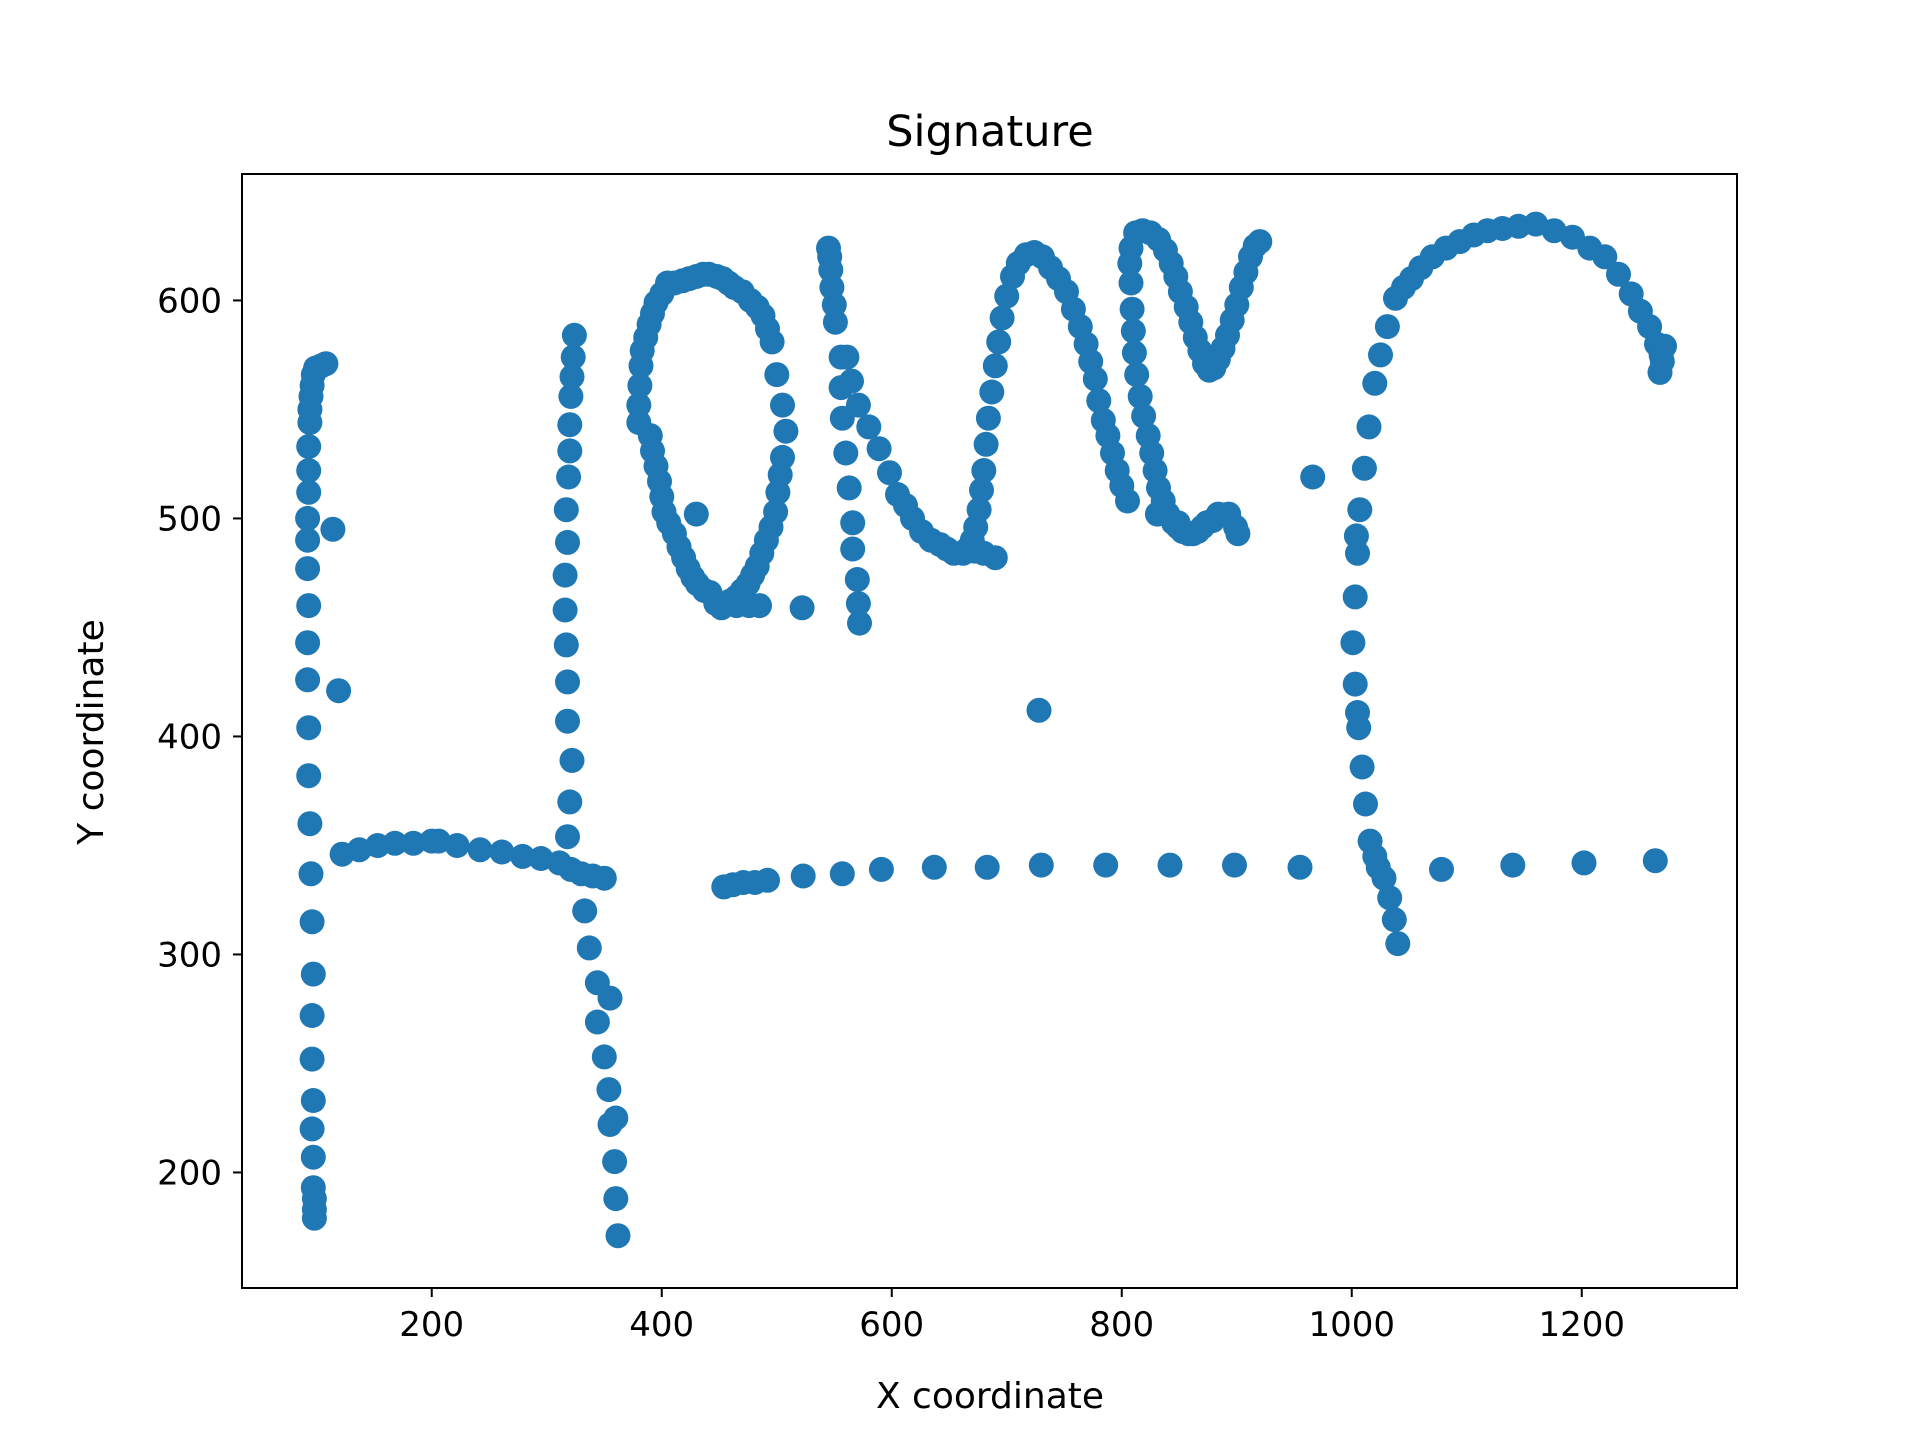 This screenshot has width=1920, height=1440. What do you see at coordinates (189, 955) in the screenshot?
I see `y-tick-label: 300` at bounding box center [189, 955].